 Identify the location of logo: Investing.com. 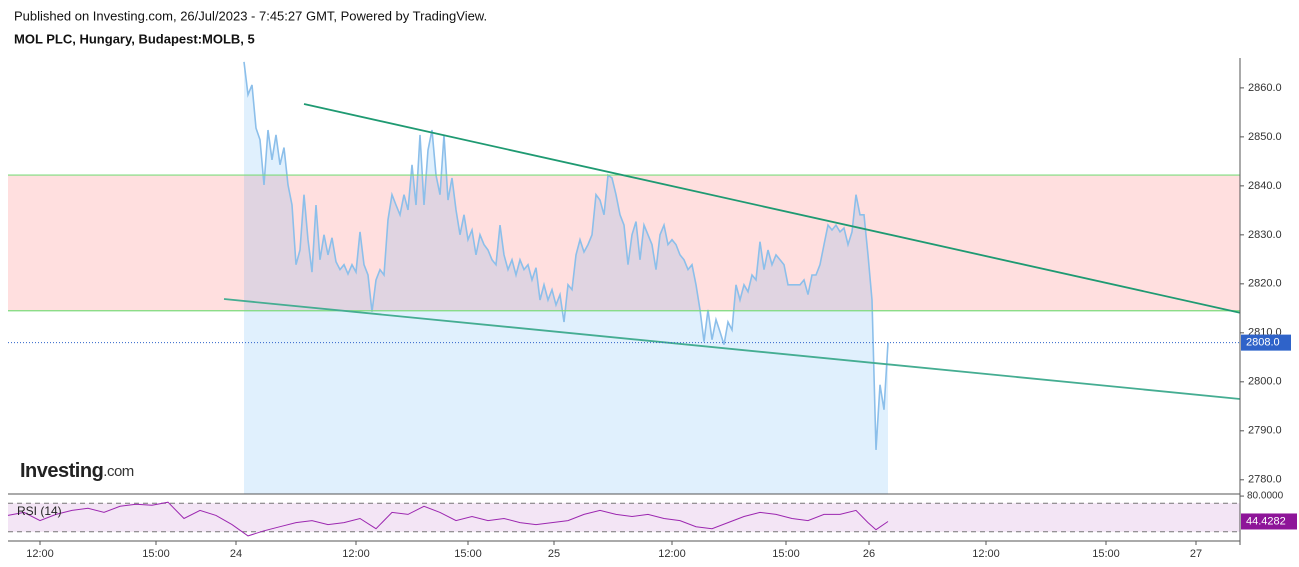
(77, 471).